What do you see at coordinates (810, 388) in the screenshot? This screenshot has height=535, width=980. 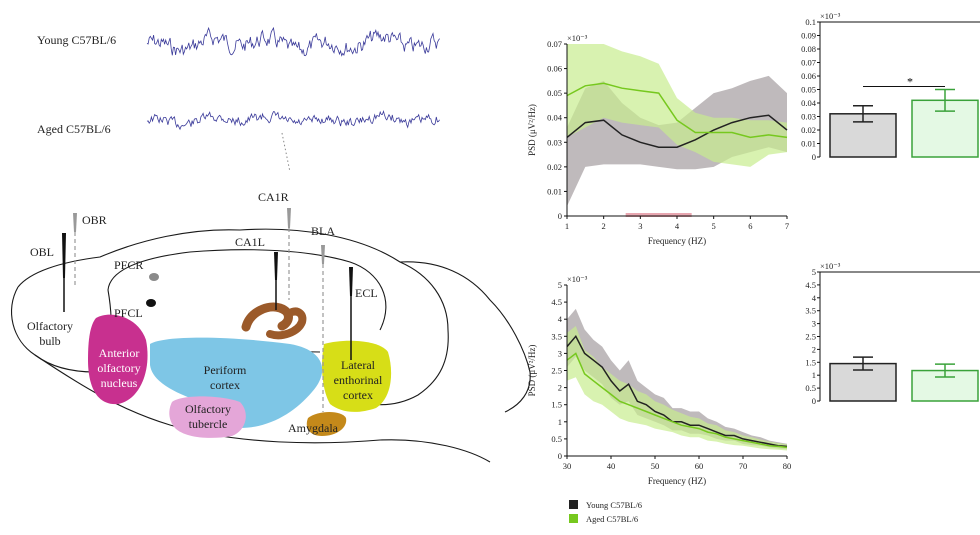 I see `y-tick-label: 0.5` at bounding box center [810, 388].